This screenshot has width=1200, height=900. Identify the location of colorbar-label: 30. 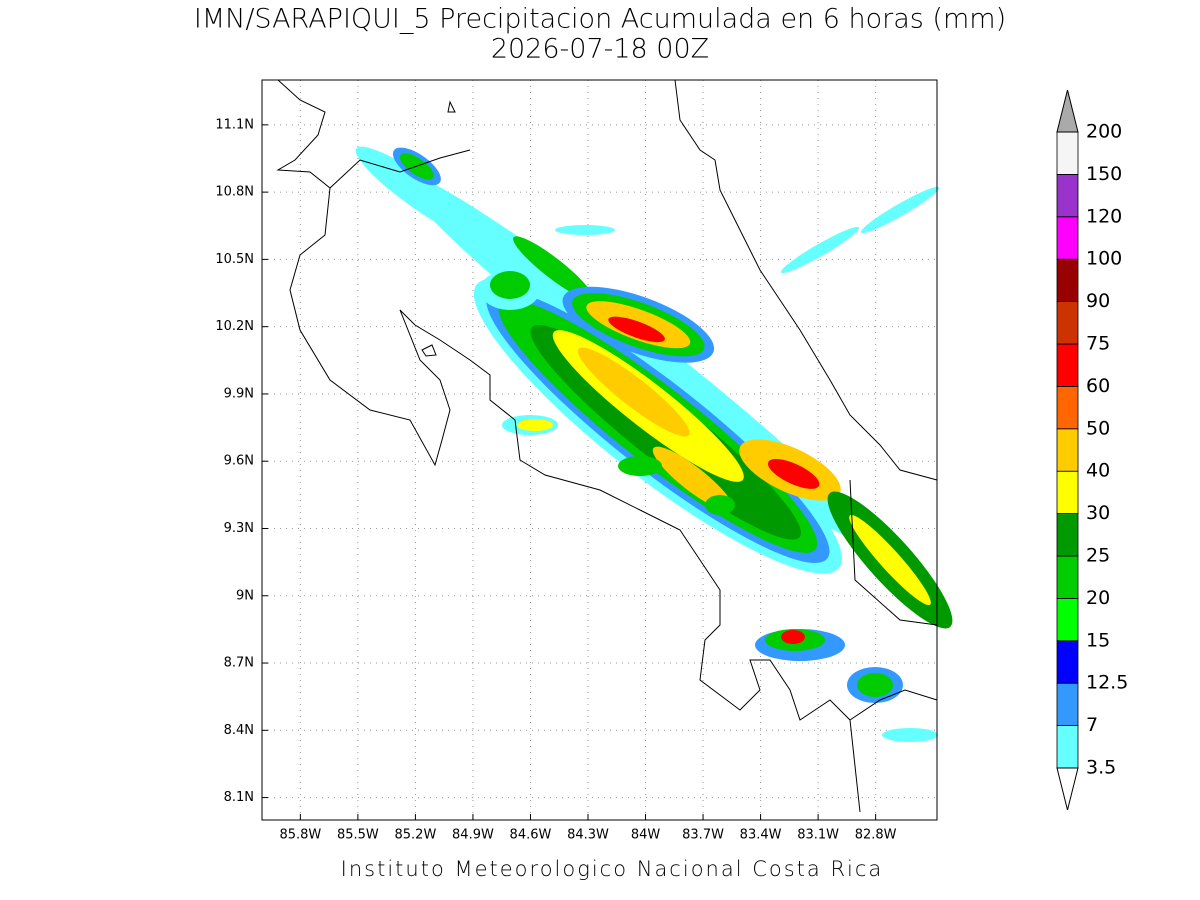
(1098, 513).